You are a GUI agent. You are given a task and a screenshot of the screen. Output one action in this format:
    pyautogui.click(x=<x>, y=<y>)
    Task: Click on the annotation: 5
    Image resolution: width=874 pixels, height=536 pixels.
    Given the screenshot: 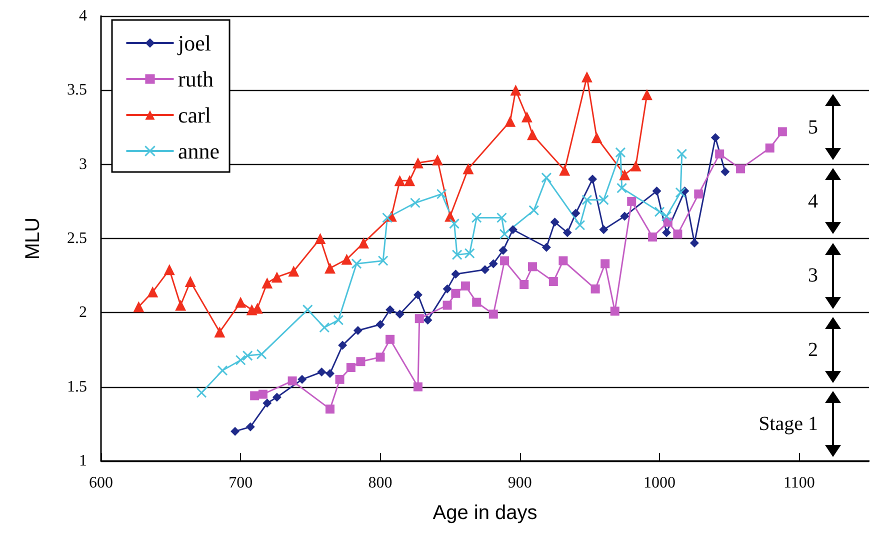 What is the action you would take?
    pyautogui.click(x=813, y=127)
    